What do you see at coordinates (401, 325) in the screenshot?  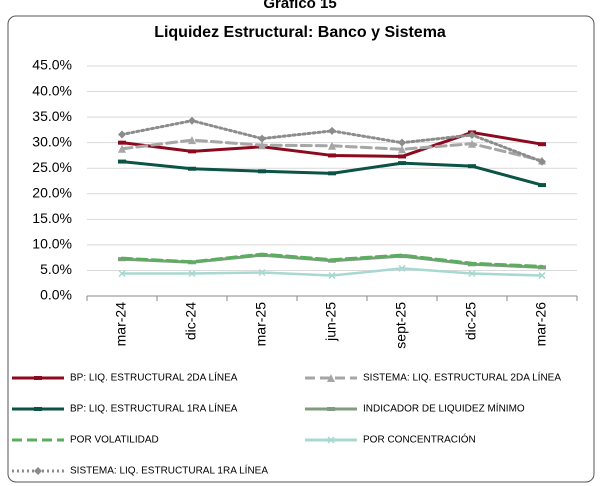 I see `x-tick-label: sept-25` at bounding box center [401, 325].